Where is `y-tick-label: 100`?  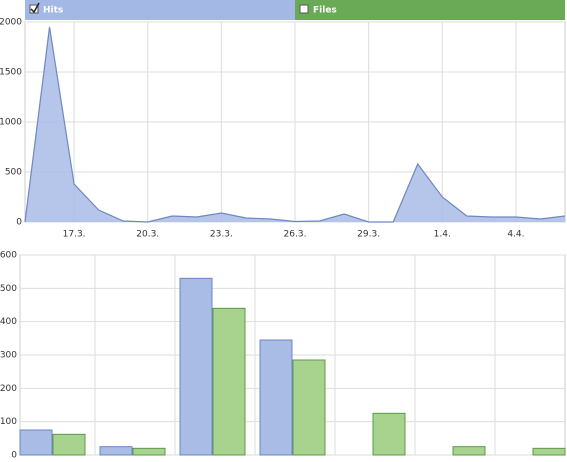 y-tick-label: 100 is located at coordinates (8, 422).